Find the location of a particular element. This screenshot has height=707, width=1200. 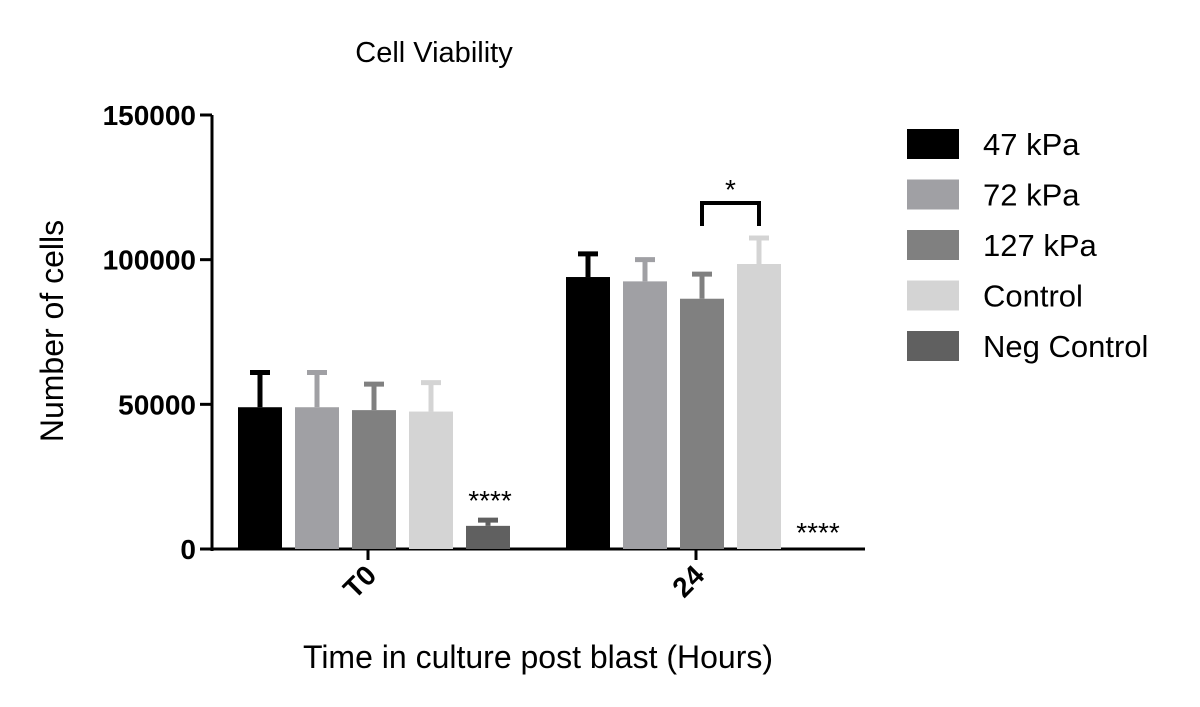

bar-47-kpa-t0 is located at coordinates (260, 478).